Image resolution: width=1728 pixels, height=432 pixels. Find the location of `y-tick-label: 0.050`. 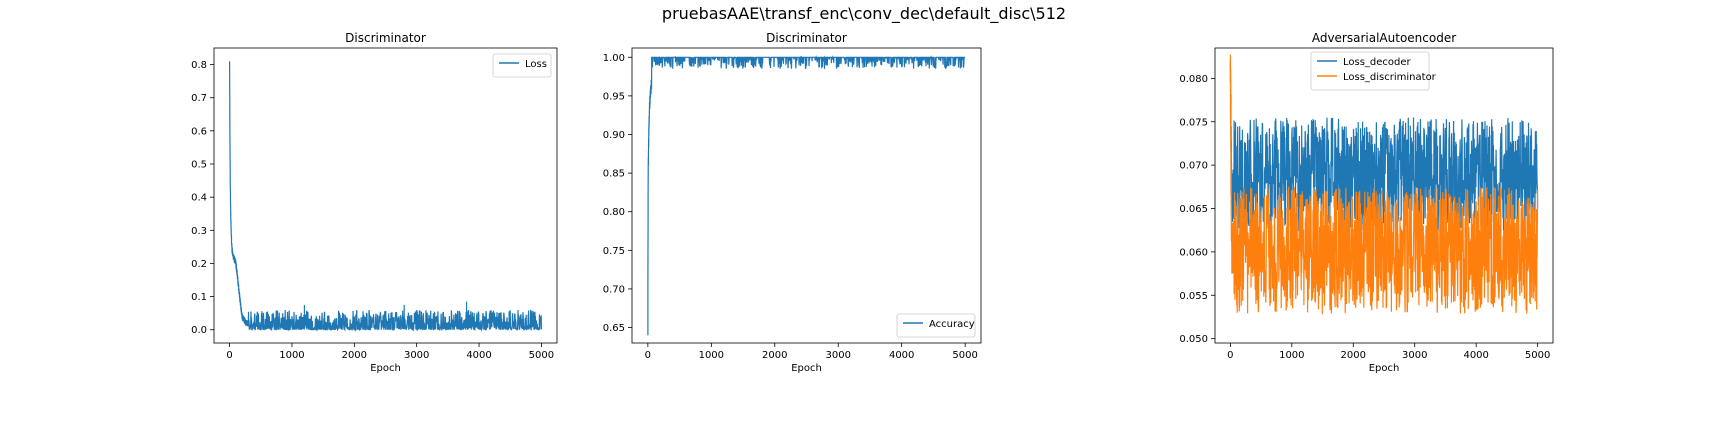

y-tick-label: 0.050 is located at coordinates (1193, 339).